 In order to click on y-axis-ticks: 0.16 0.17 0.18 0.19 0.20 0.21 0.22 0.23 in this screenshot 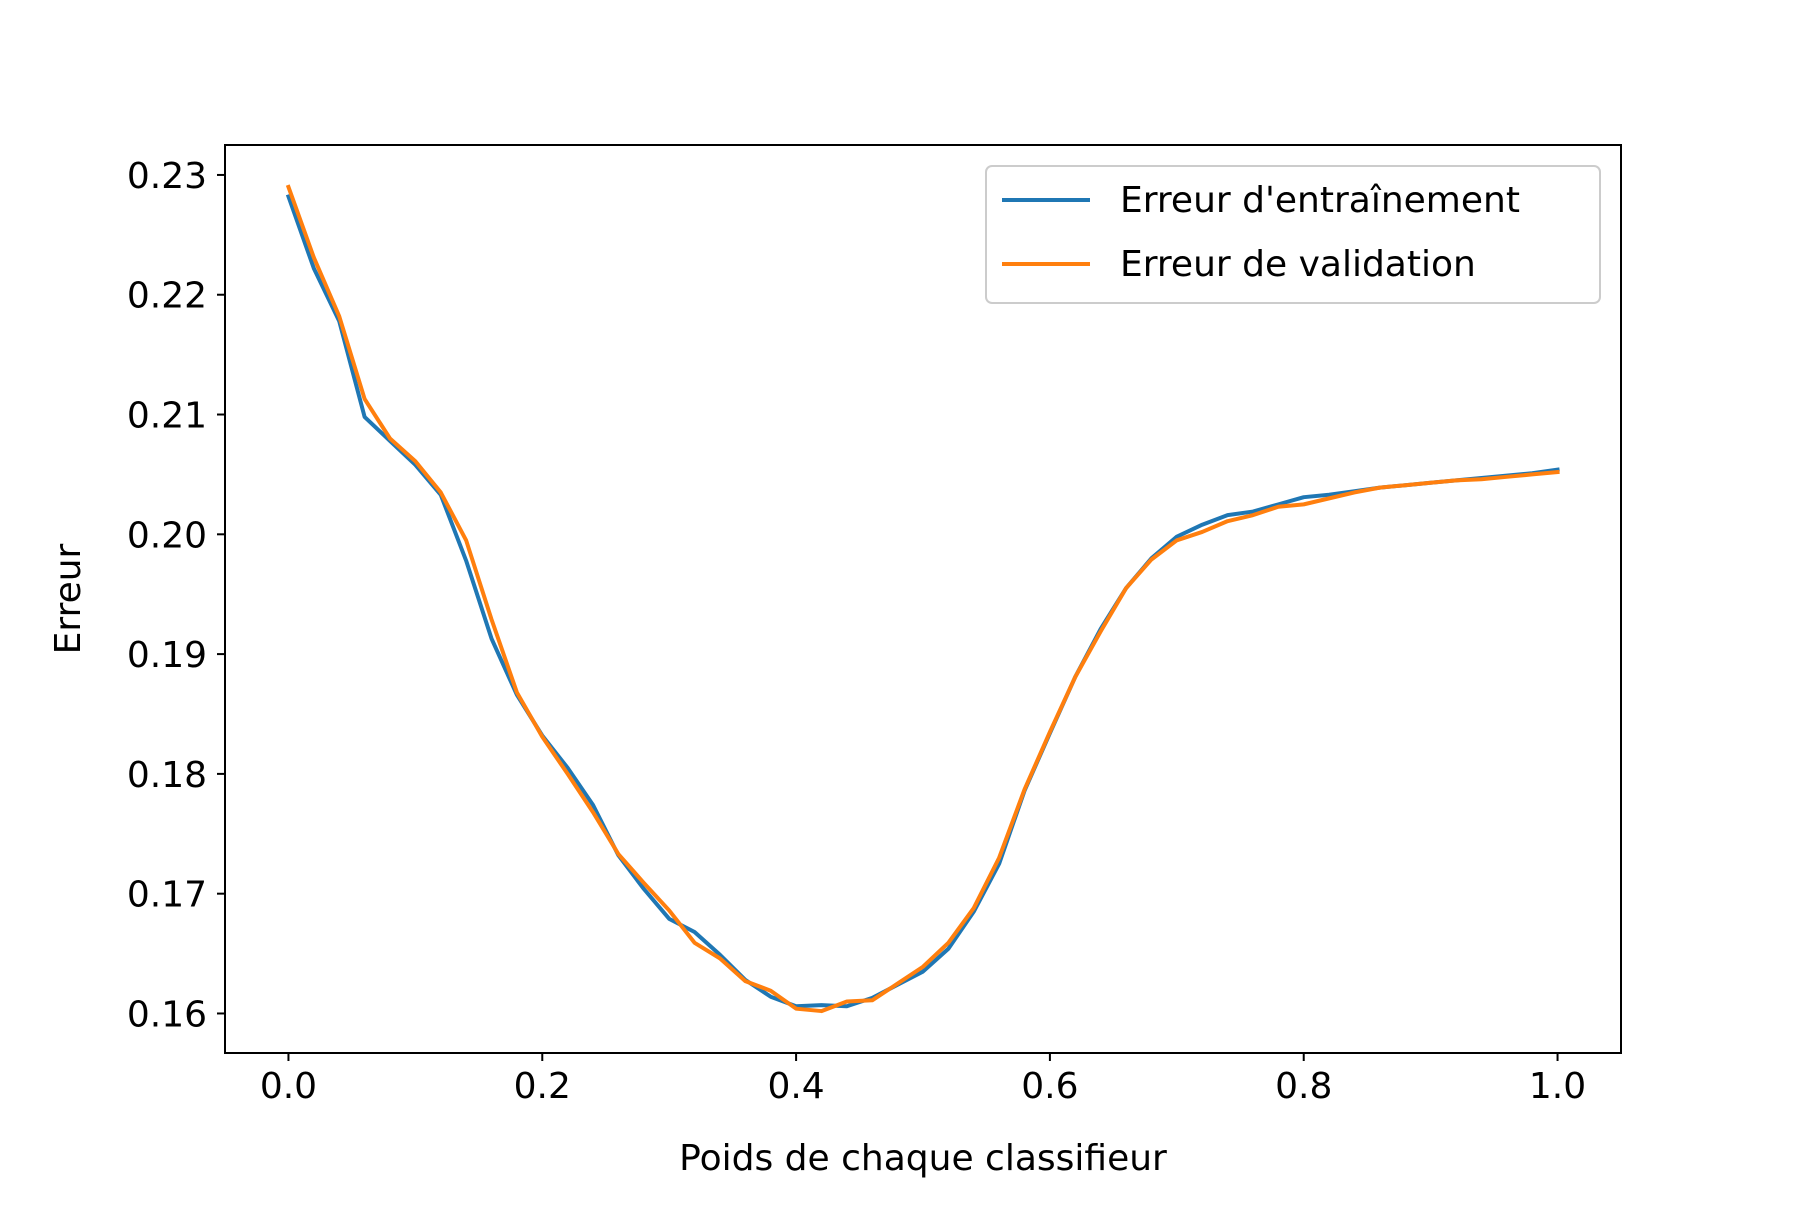, I will do `click(176, 595)`.